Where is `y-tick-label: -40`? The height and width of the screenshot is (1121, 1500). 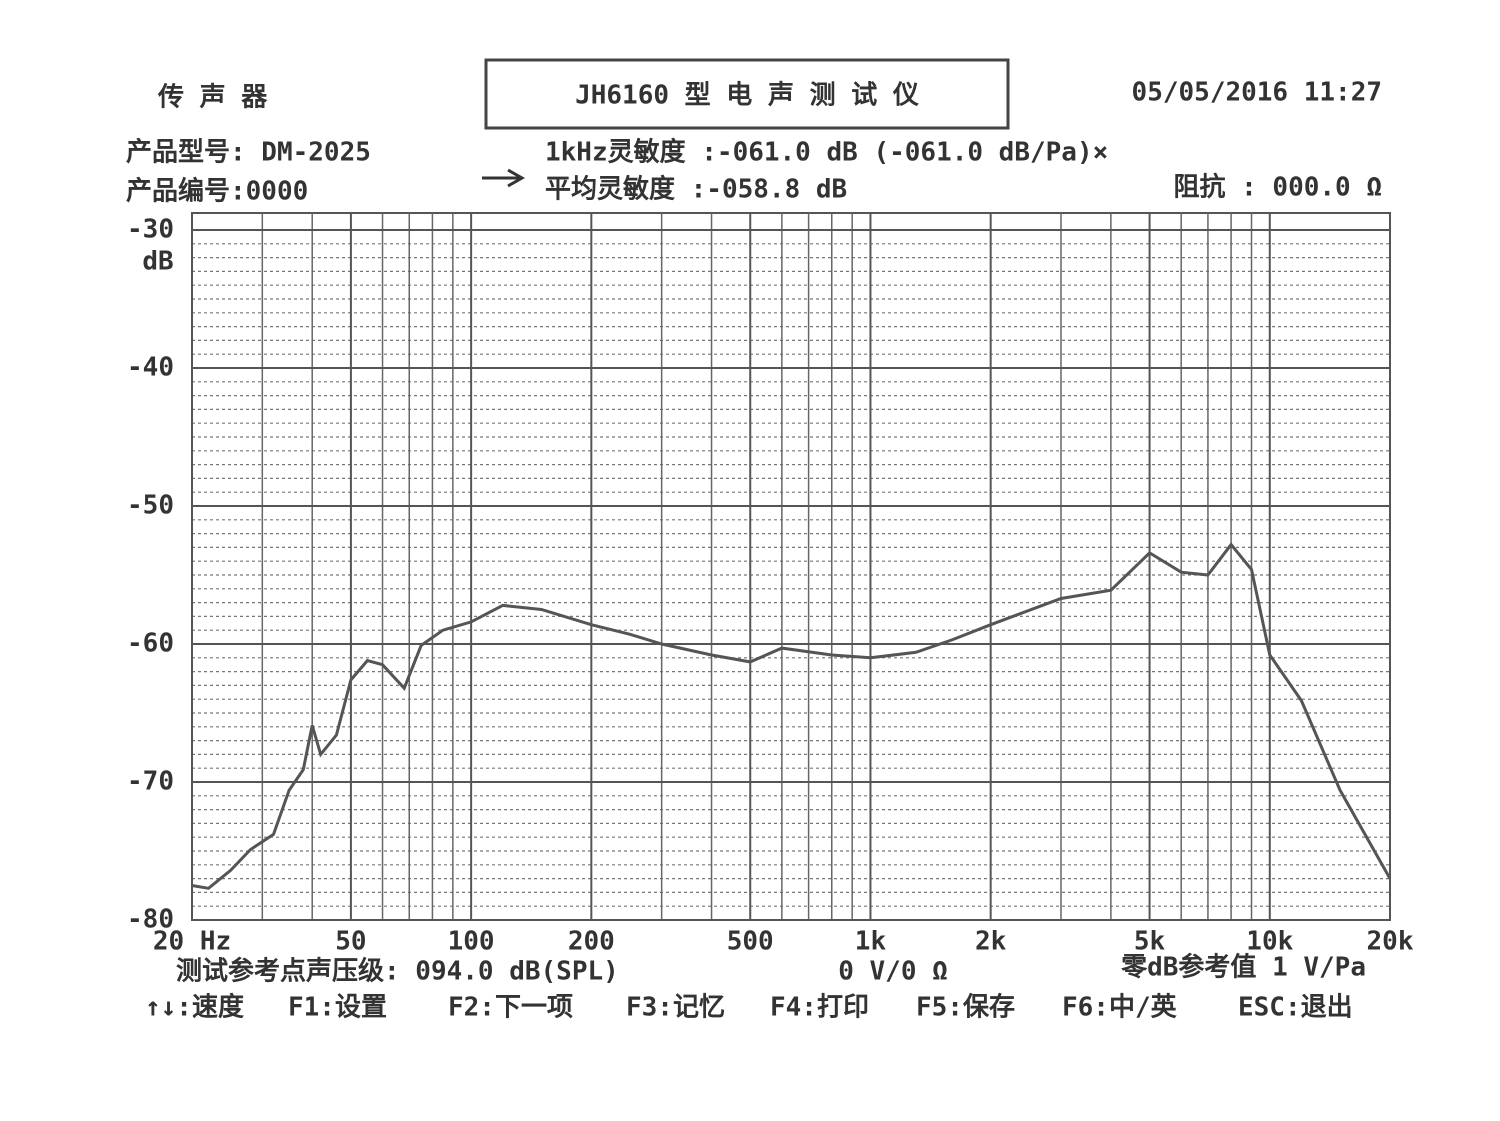 y-tick-label: -40 is located at coordinates (150, 368).